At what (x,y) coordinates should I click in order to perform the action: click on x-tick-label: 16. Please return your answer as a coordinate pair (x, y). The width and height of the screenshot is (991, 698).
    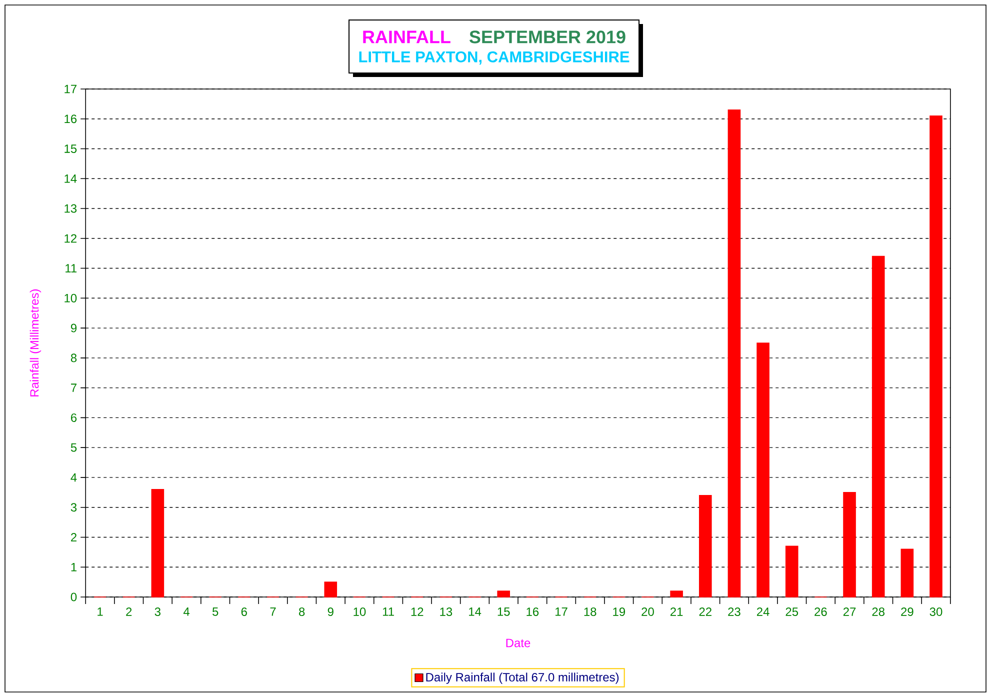
    Looking at the image, I should click on (532, 612).